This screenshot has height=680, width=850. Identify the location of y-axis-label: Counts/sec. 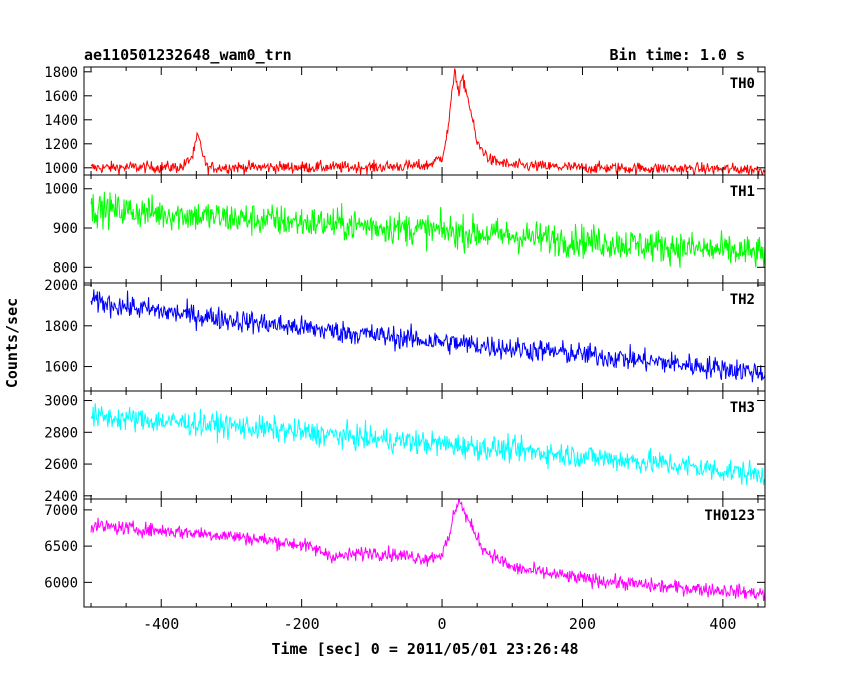
(12, 343).